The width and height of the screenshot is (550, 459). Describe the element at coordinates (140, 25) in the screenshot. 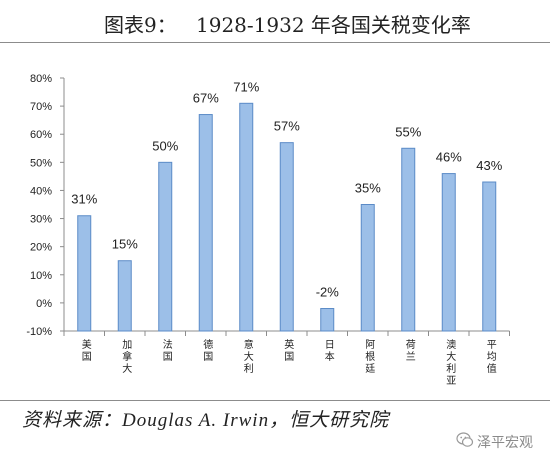

I see `figure-number: 图表9：` at that location.